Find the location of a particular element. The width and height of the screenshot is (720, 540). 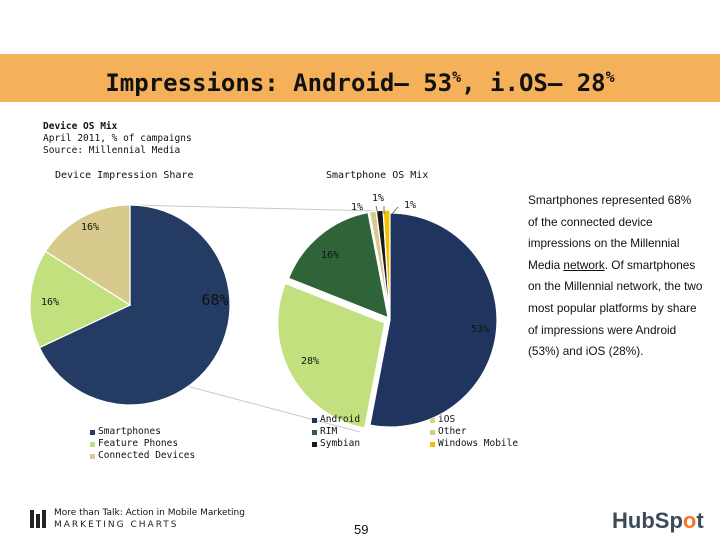

pie-slice-smartphones is located at coordinates (134, 305).